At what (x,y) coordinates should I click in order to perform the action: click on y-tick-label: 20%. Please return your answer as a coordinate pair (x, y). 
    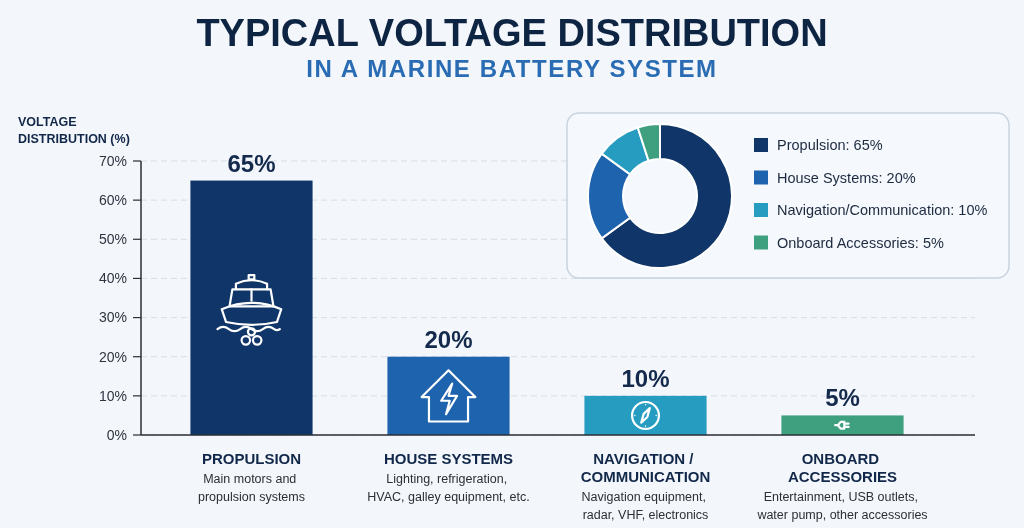
    Looking at the image, I should click on (112, 356).